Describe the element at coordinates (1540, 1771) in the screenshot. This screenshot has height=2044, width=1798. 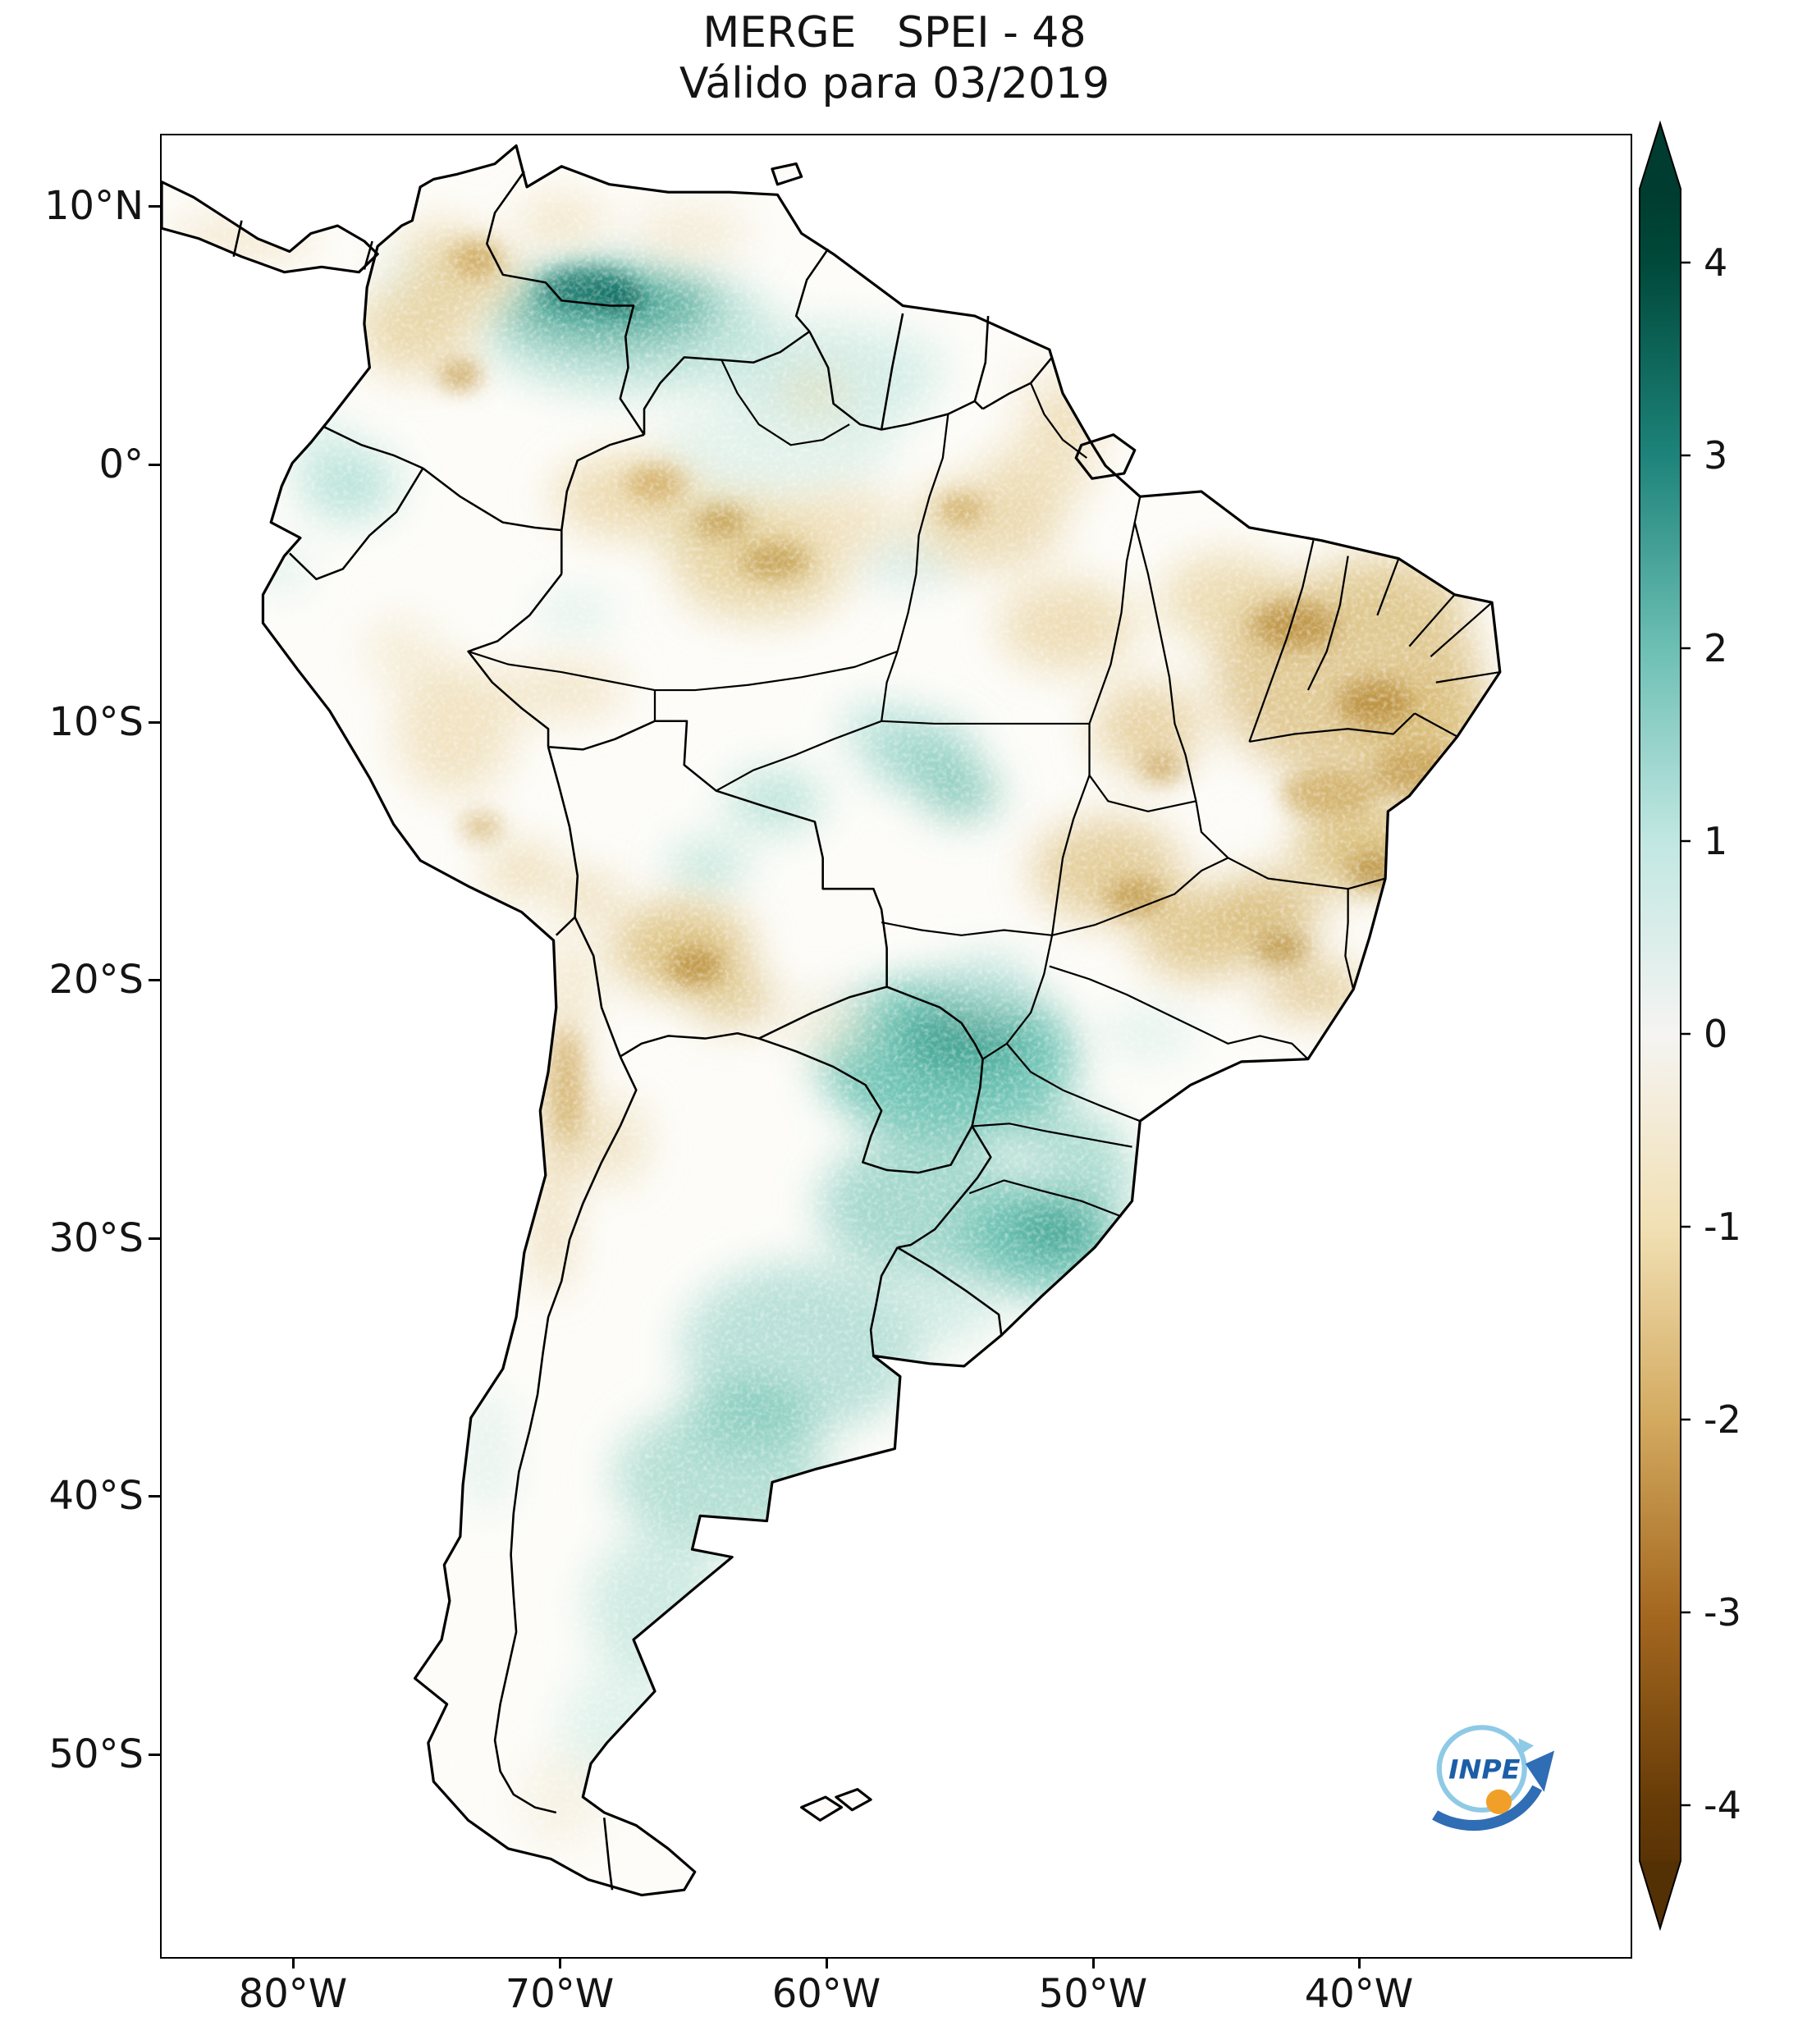
I see `logo-arrowhead` at that location.